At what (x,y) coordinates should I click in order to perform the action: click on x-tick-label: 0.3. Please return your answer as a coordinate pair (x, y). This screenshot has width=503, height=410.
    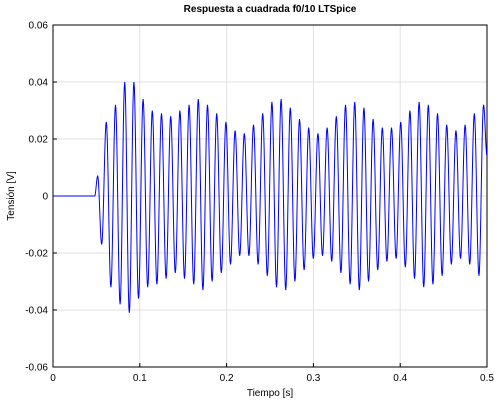
    Looking at the image, I should click on (313, 378).